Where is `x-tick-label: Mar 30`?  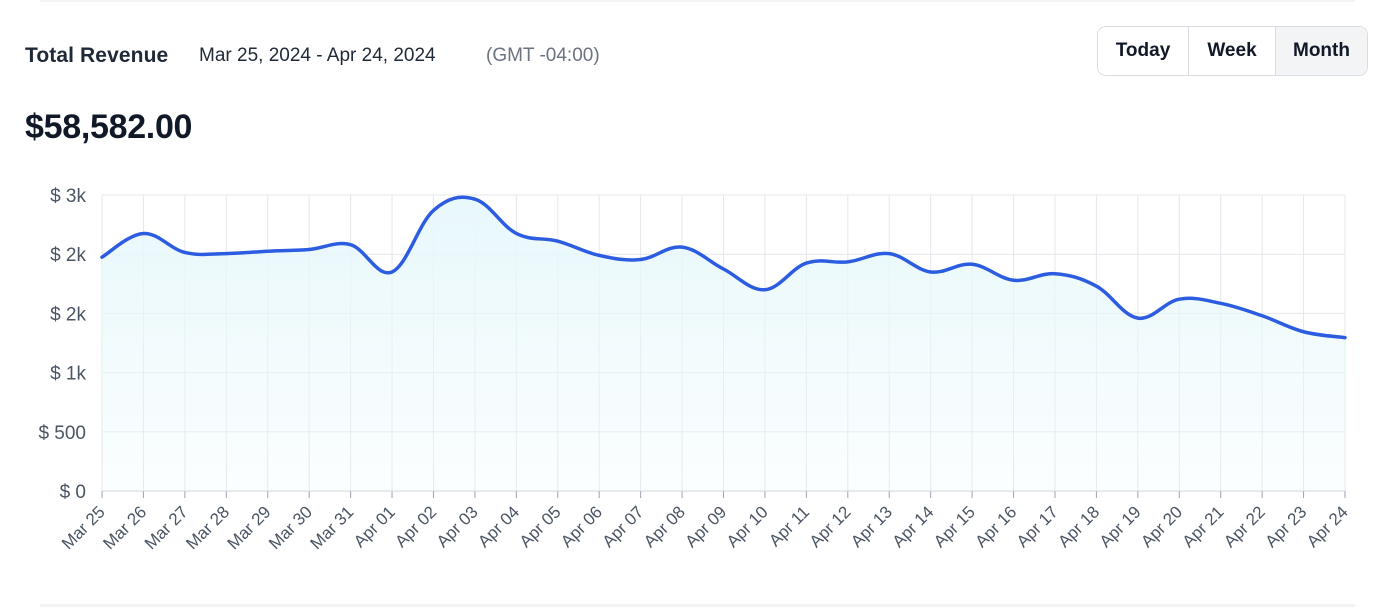 x-tick-label: Mar 30 is located at coordinates (290, 527).